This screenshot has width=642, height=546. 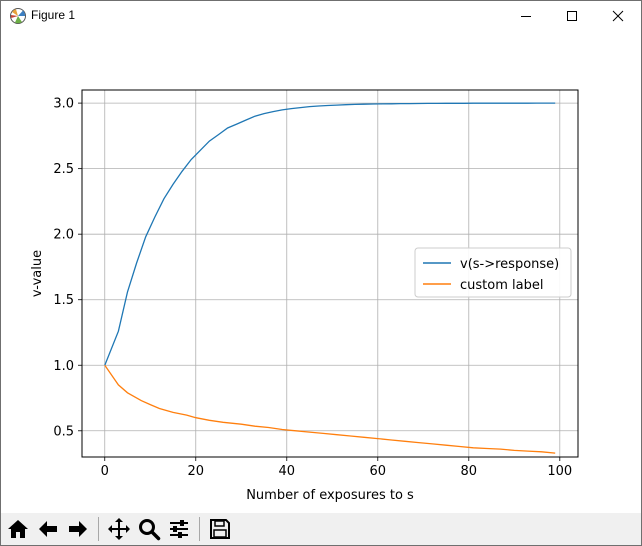 What do you see at coordinates (469, 471) in the screenshot?
I see `x-tick-label: 80` at bounding box center [469, 471].